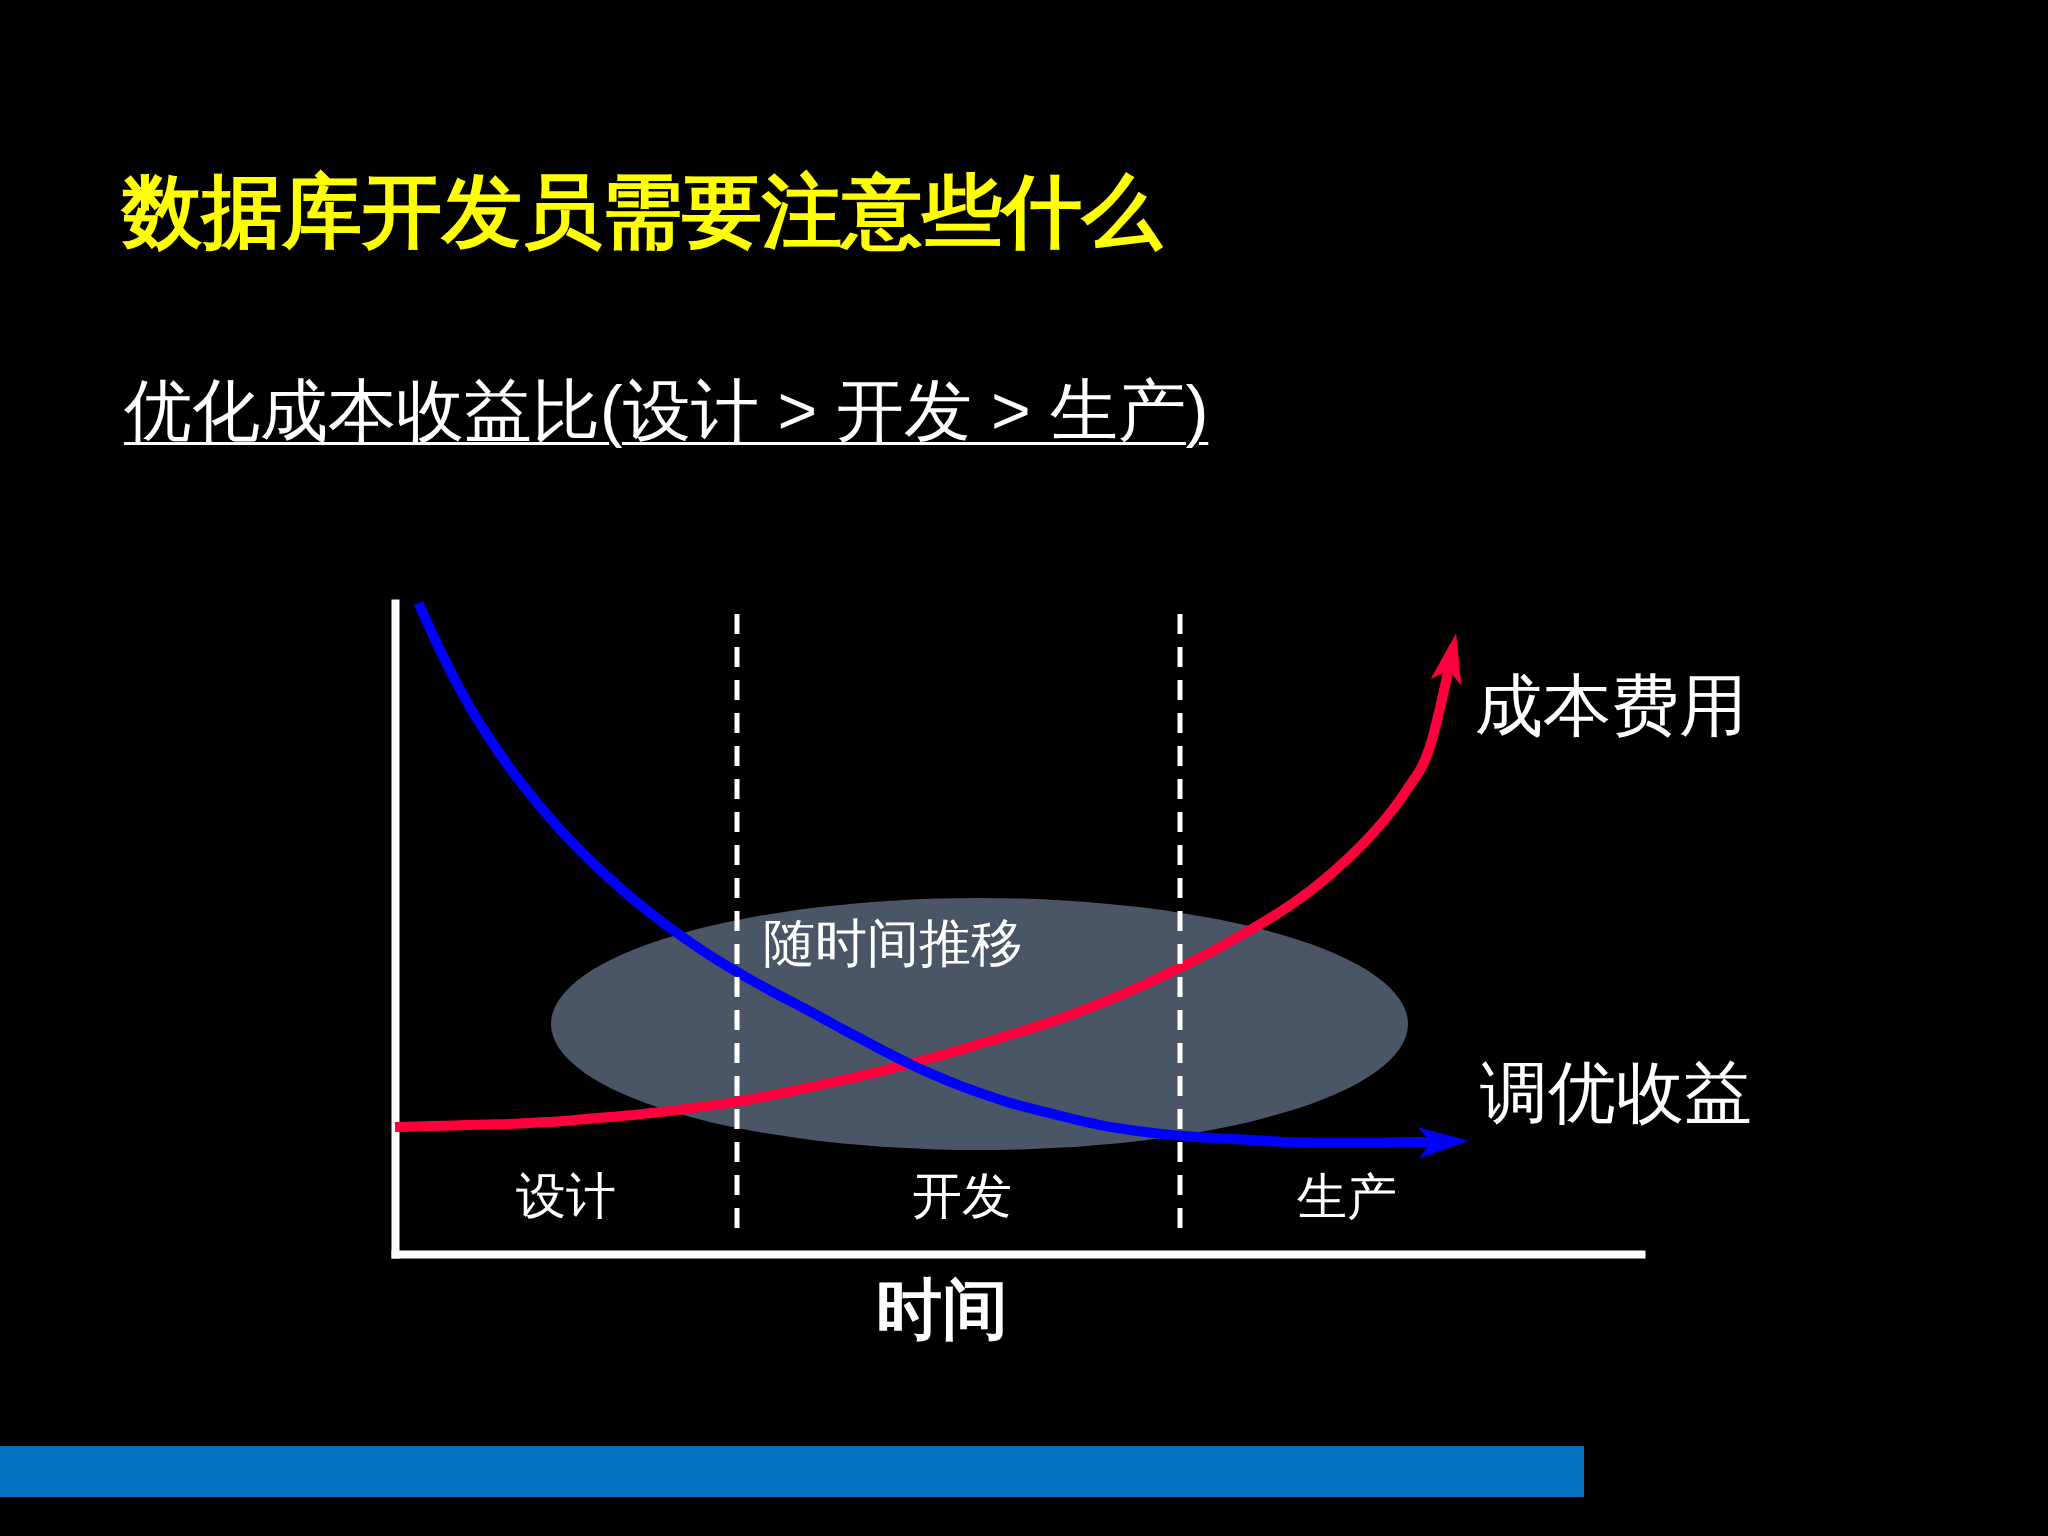  Describe the element at coordinates (666, 410) in the screenshot. I see `chart-subtitle: 优化成本收益比(设计 > 开发 > 生产)` at that location.